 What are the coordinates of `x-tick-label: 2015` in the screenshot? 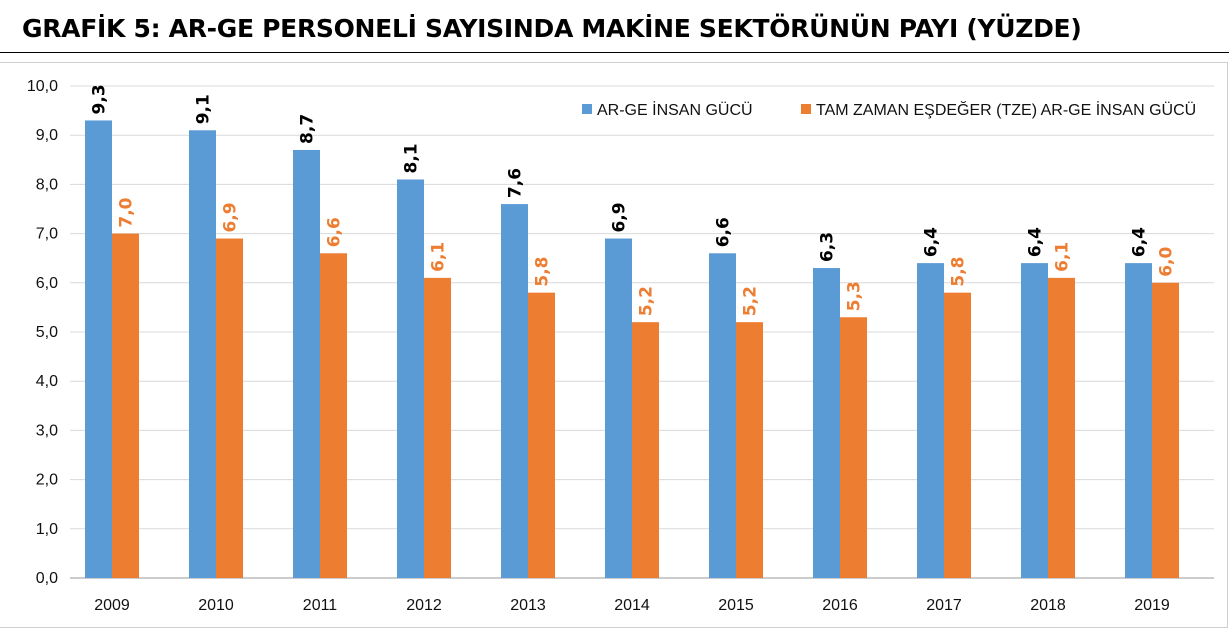 It's located at (736, 605).